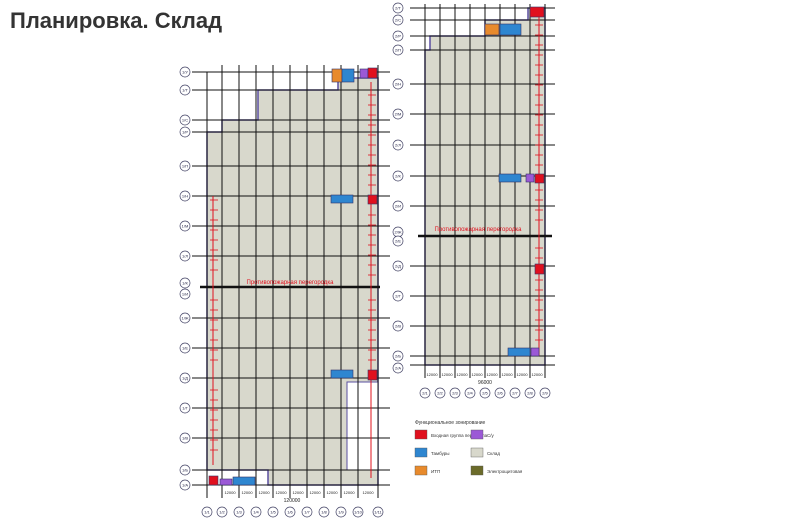 This screenshot has width=800, height=526. What do you see at coordinates (450, 423) in the screenshot?
I see `legend-title: Функциональное зонирование` at bounding box center [450, 423].